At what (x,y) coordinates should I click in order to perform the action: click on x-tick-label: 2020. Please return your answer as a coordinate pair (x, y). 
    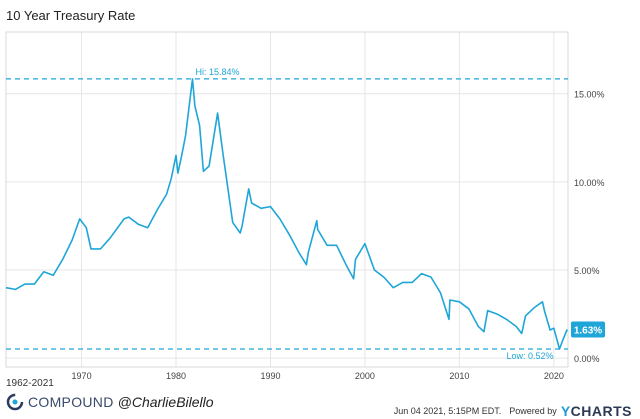
    Looking at the image, I should click on (554, 376).